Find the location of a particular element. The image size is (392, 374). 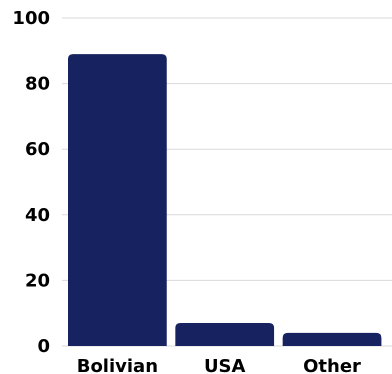

y-tick-label: 0 is located at coordinates (43, 346).